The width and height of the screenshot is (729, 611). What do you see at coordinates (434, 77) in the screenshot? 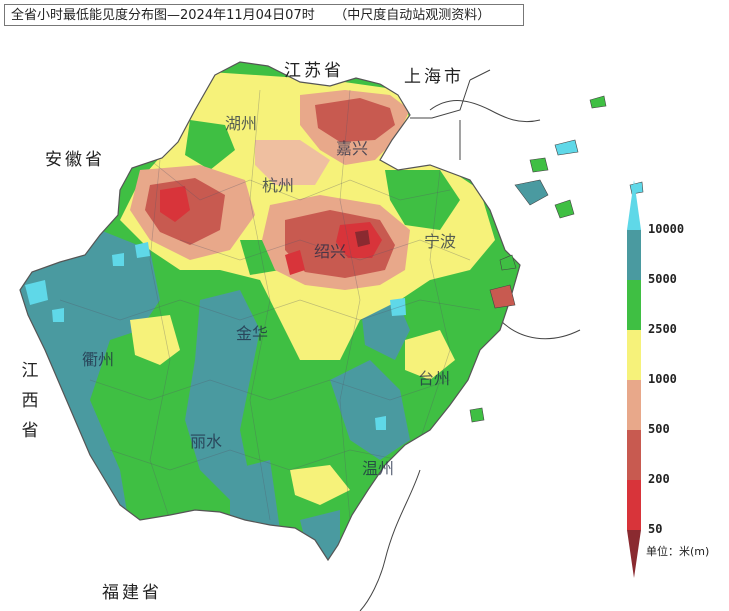
I see `region-label-shanghai: 上海市` at bounding box center [434, 77].